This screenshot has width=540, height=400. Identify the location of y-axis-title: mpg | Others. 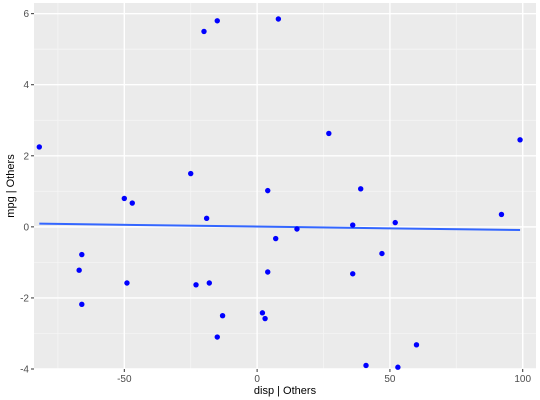
(11, 186).